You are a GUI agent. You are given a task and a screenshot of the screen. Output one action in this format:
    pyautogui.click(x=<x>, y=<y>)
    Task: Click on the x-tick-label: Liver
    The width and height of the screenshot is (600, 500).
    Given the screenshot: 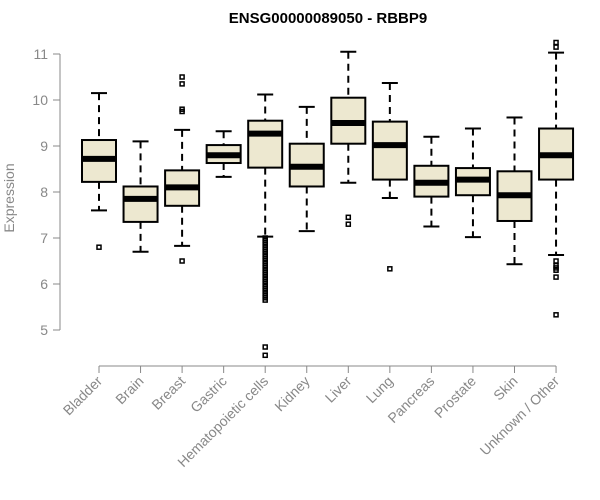 What is the action you would take?
    pyautogui.click(x=338, y=389)
    